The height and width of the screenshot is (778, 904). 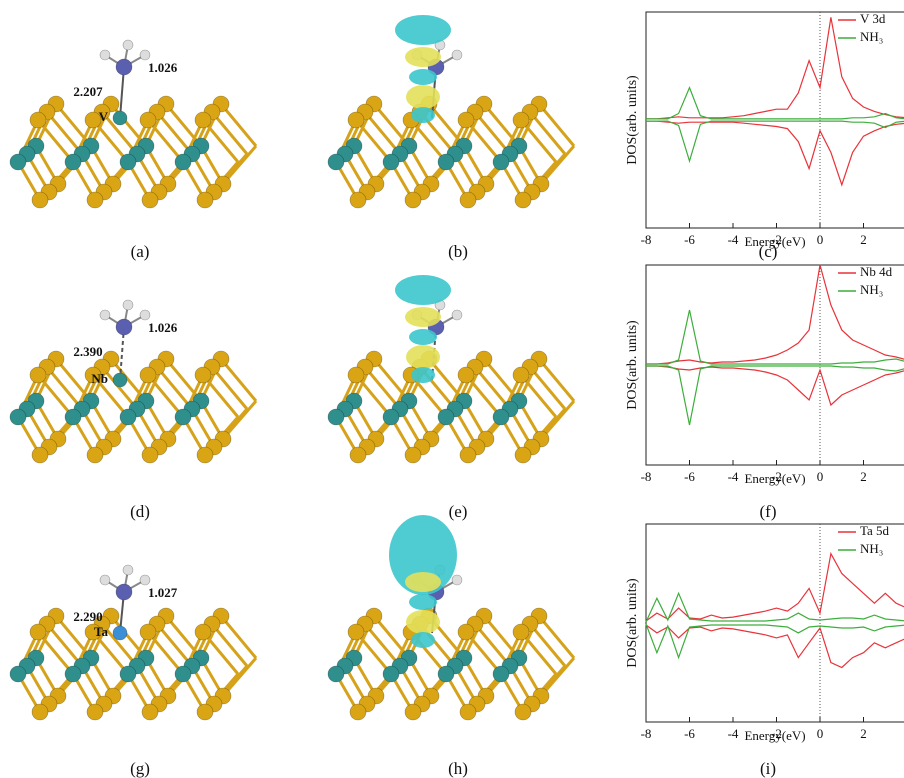 I want to click on bond-label: 1.026, so click(x=163, y=67).